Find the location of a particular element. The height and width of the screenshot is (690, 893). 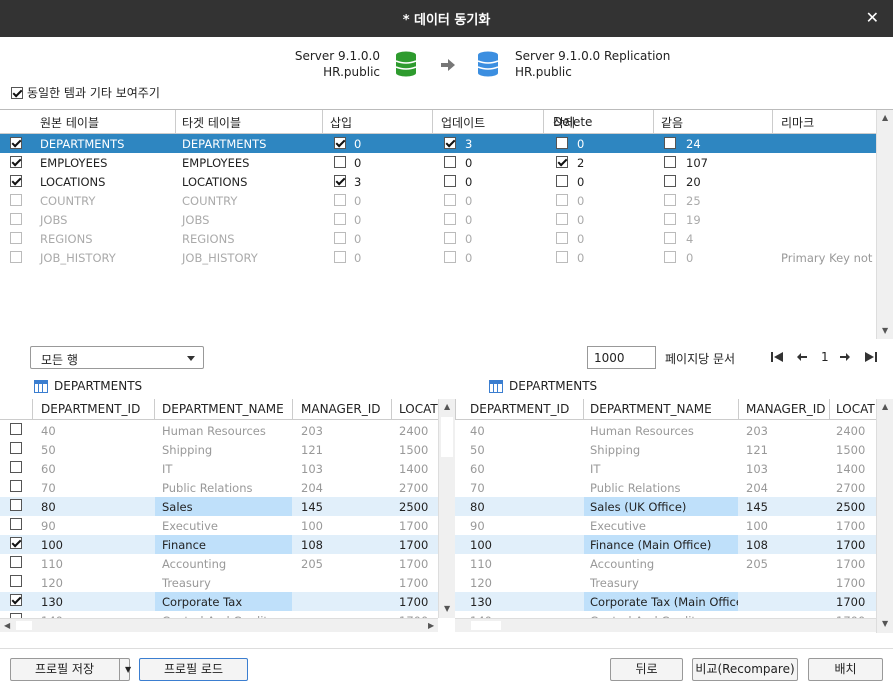

target-grid-vertical-scrollbar: ▲ ▼ is located at coordinates (884, 516).